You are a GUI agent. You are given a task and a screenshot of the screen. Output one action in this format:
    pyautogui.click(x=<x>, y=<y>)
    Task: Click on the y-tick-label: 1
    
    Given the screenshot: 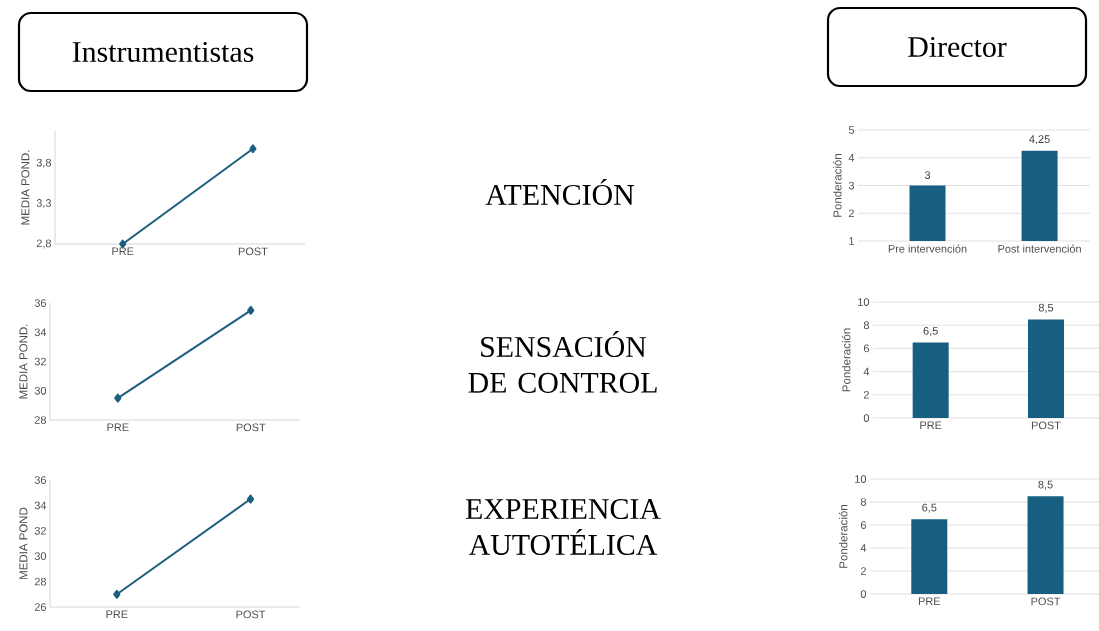 What is the action you would take?
    pyautogui.click(x=851, y=241)
    